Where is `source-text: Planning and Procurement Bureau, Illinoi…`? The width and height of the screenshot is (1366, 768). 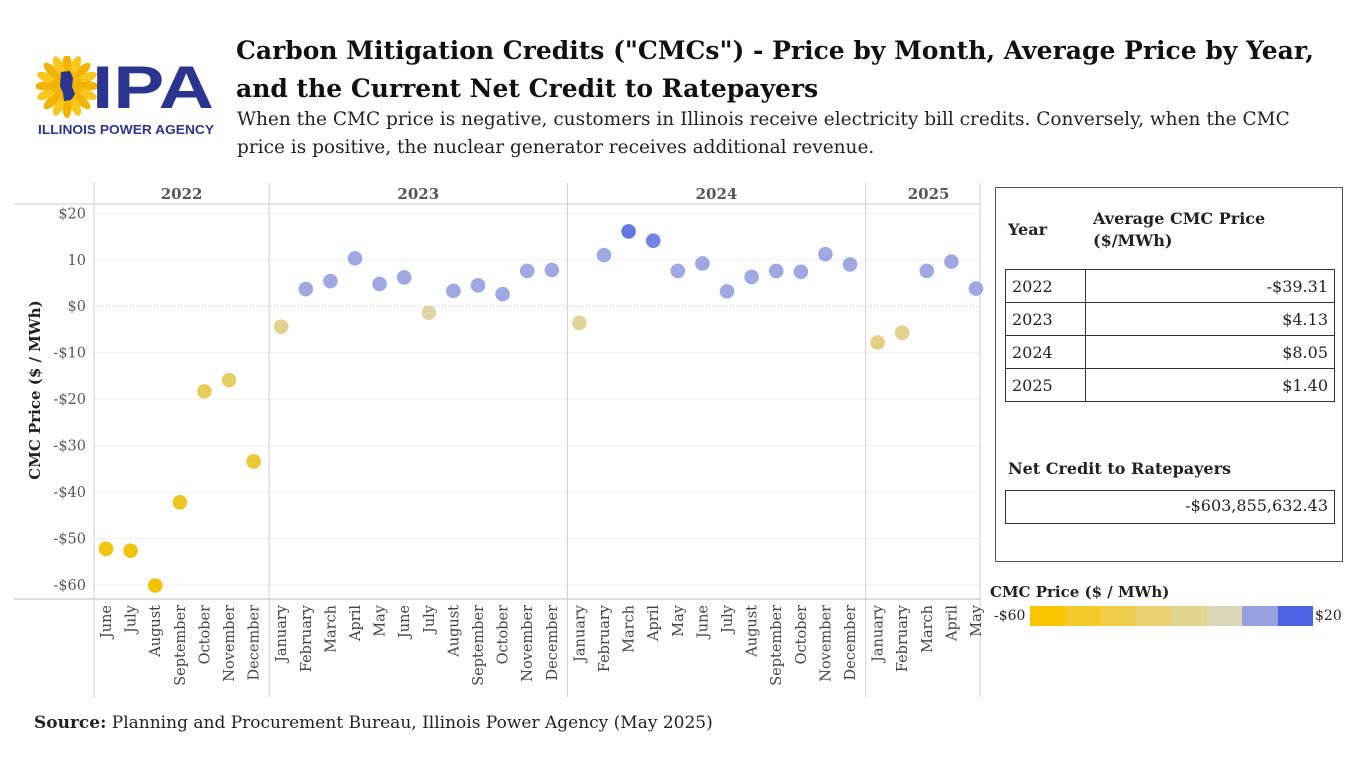 source-text: Planning and Procurement Bureau, Illinoi… is located at coordinates (409, 723).